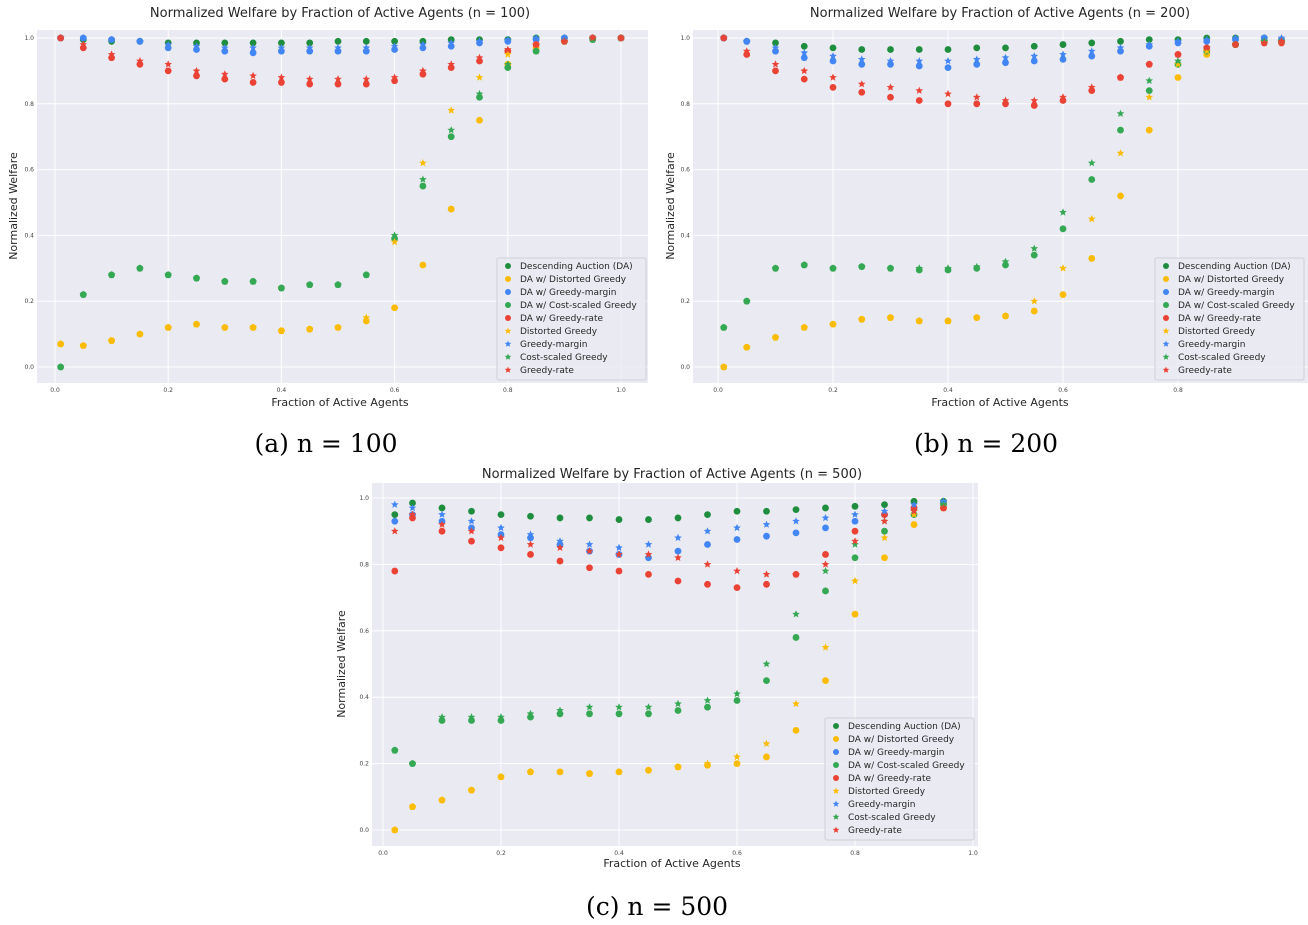 Image resolution: width=1308 pixels, height=925 pixels. I want to click on series-greedy-margin, so click(340, 43).